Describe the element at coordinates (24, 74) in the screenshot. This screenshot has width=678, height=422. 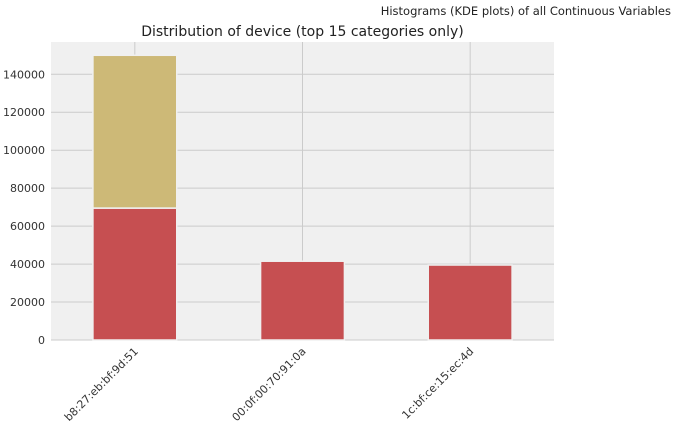
I see `y-tick-label: 140000` at that location.